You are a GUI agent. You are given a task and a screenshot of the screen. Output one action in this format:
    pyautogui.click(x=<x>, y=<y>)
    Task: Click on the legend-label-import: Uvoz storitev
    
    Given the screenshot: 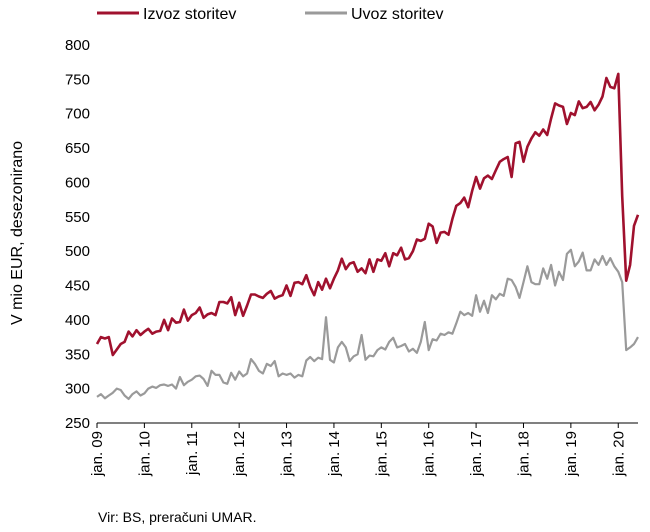 What is the action you would take?
    pyautogui.click(x=397, y=14)
    